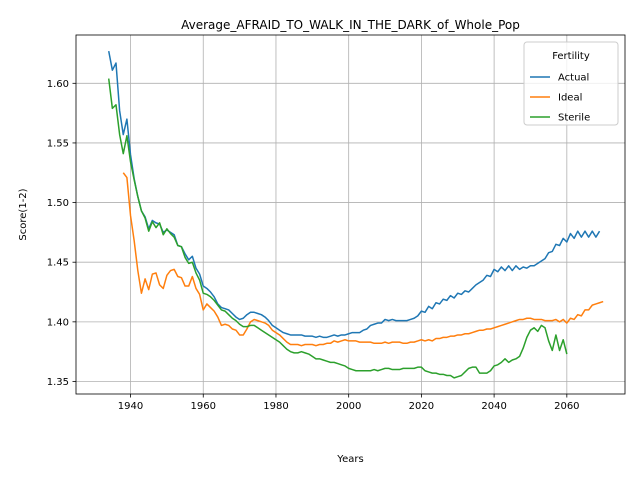  Describe the element at coordinates (493, 406) in the screenshot. I see `x-tick-label: 2040` at that location.